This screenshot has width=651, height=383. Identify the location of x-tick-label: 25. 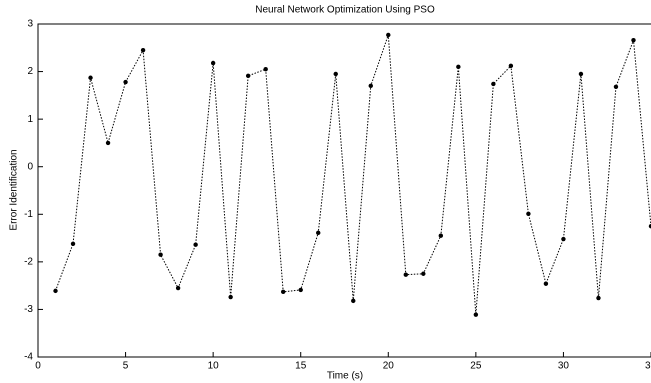
(476, 366).